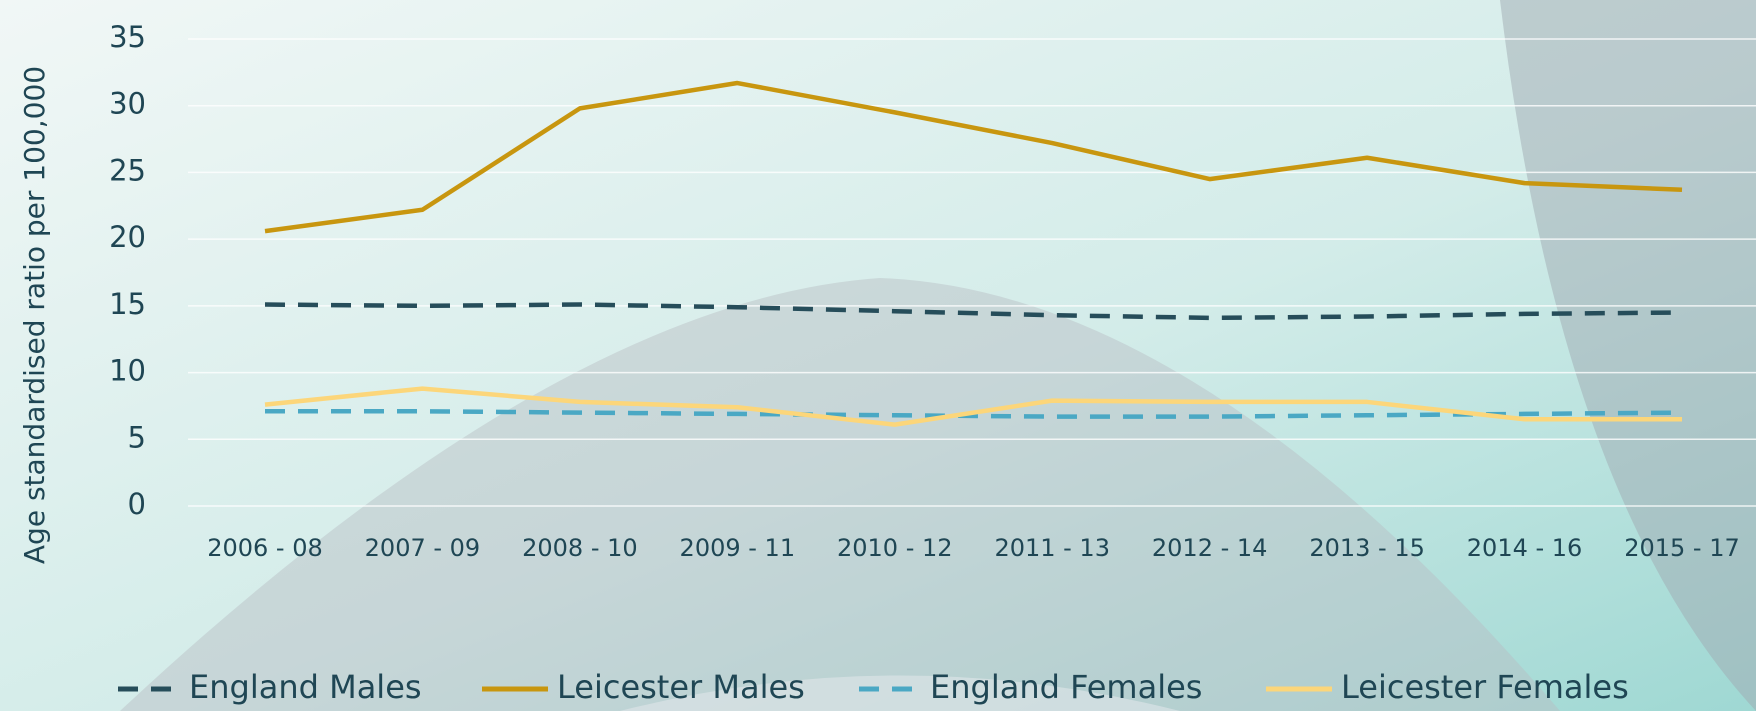  Describe the element at coordinates (127, 37) in the screenshot. I see `y-tick-label: 35` at that location.